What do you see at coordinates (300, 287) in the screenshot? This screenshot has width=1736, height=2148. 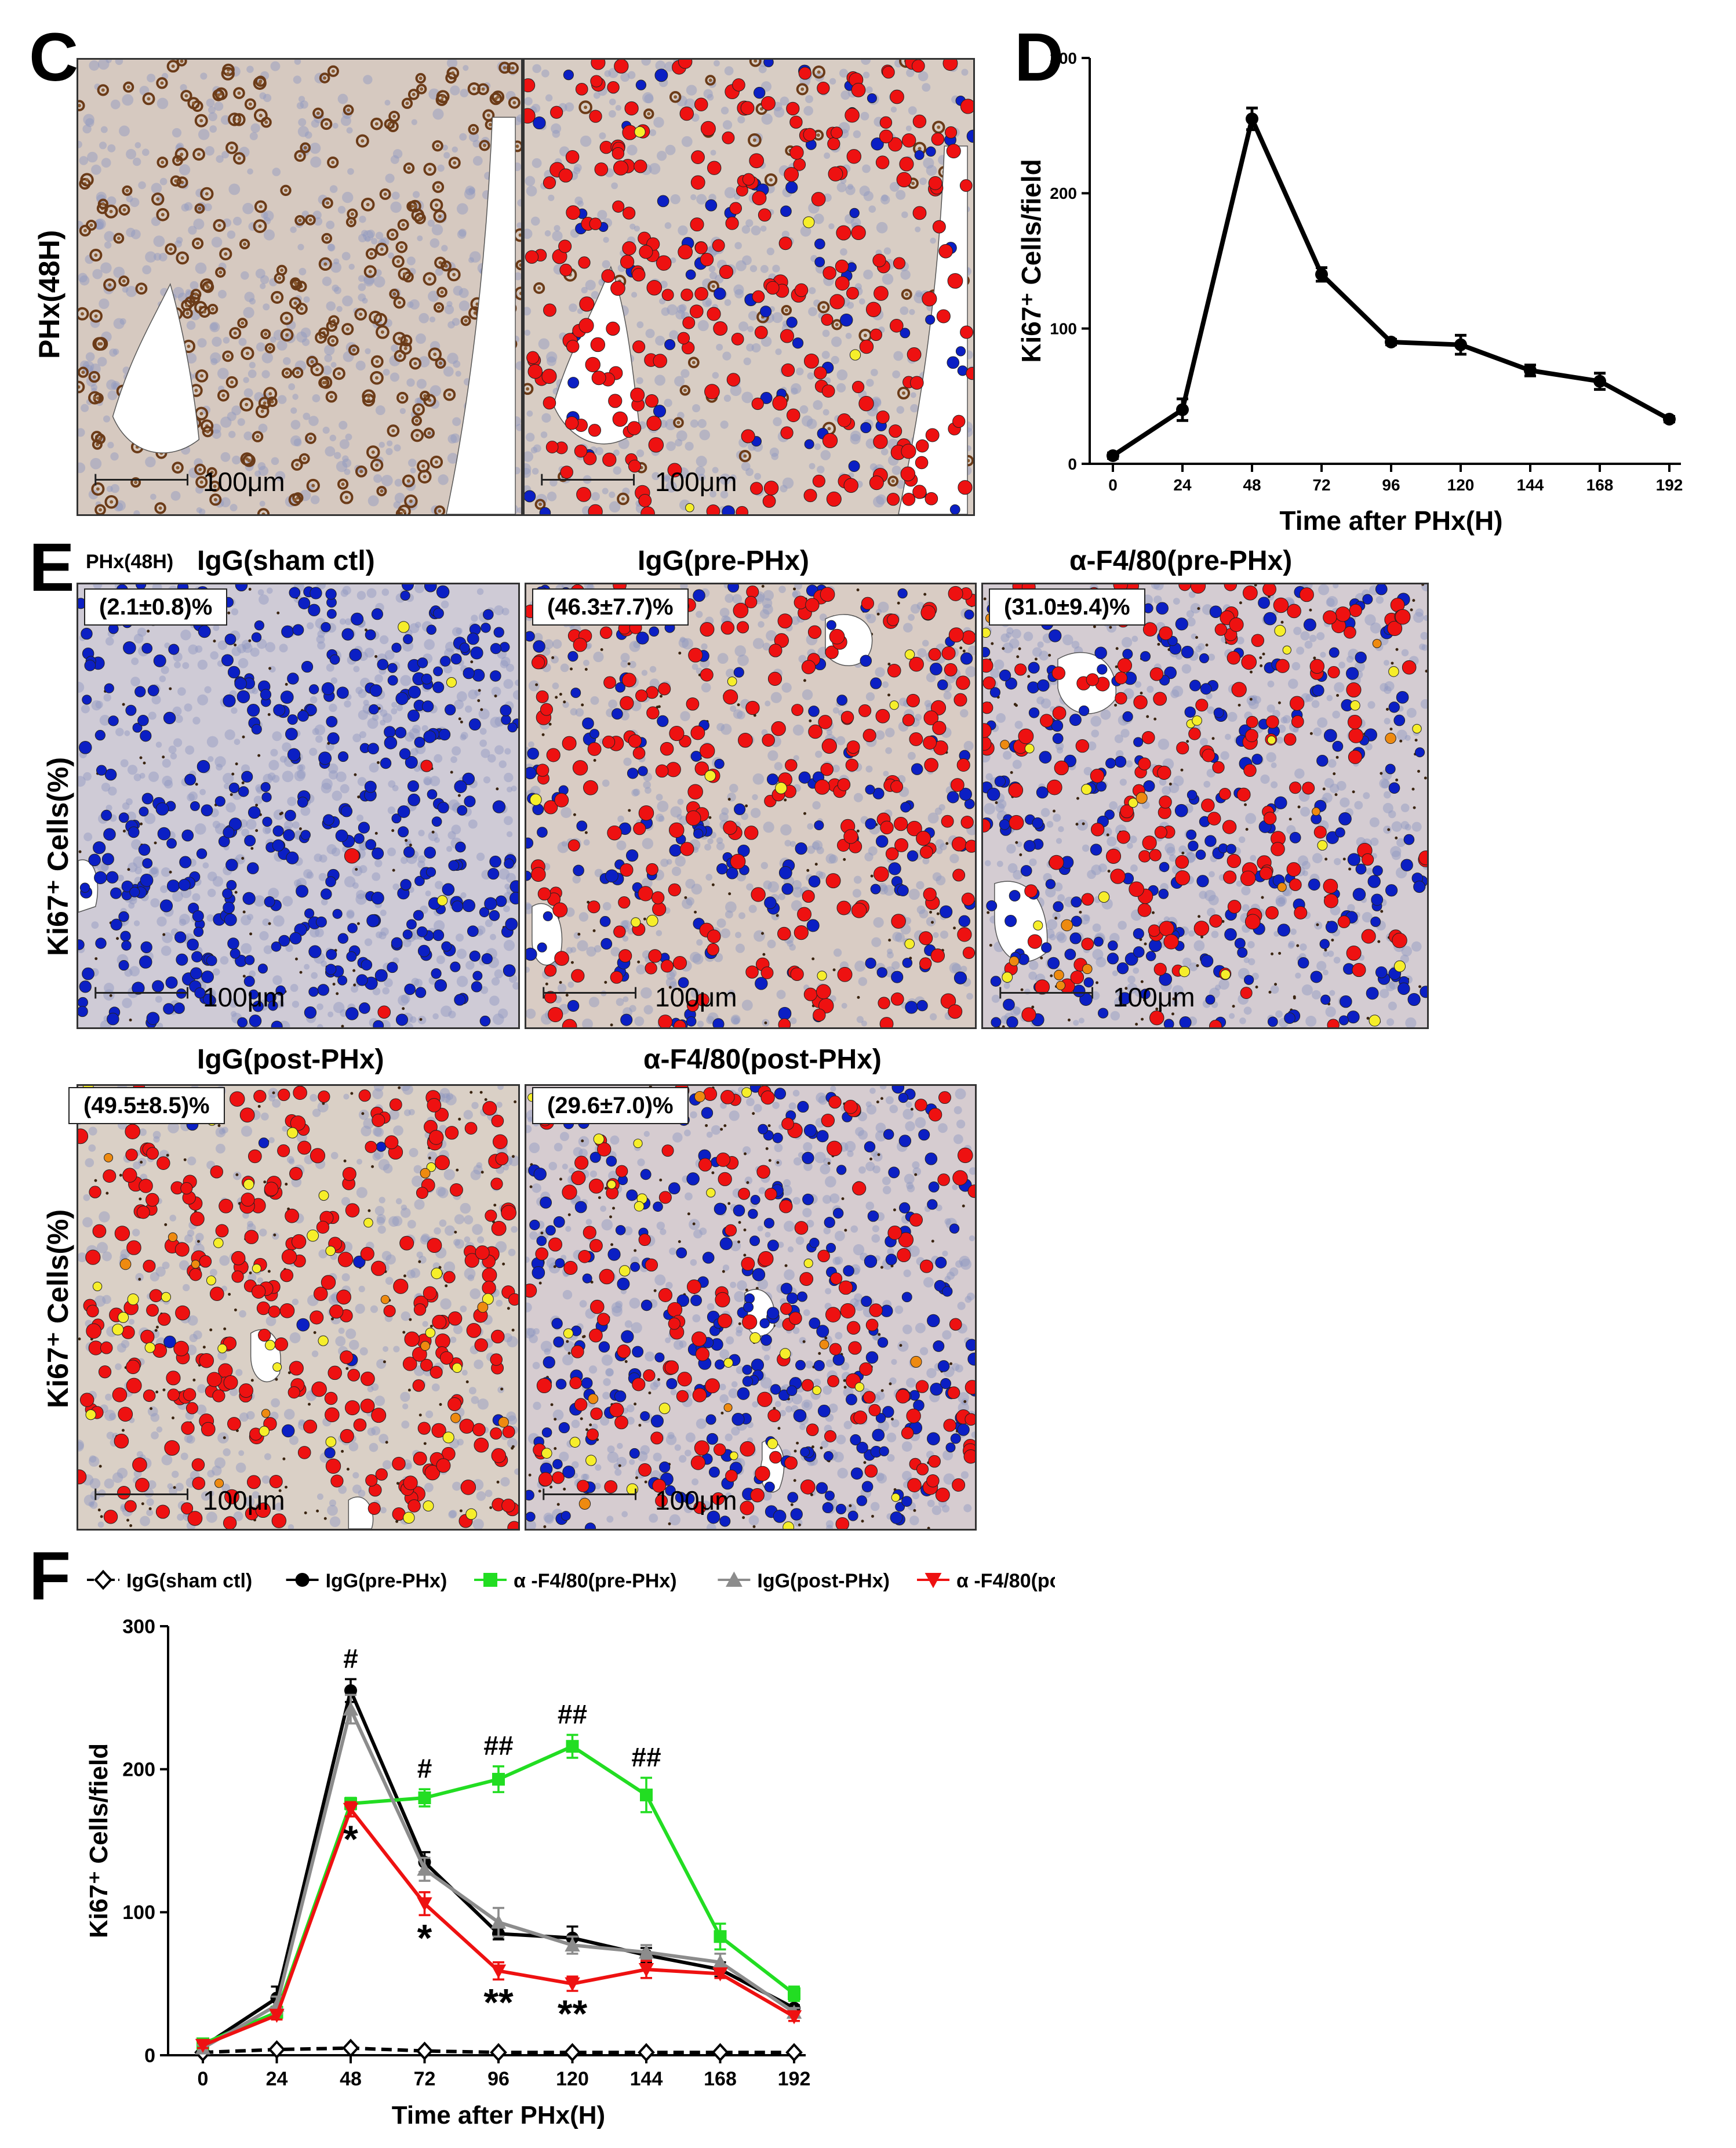 I see `tissue-texture` at bounding box center [300, 287].